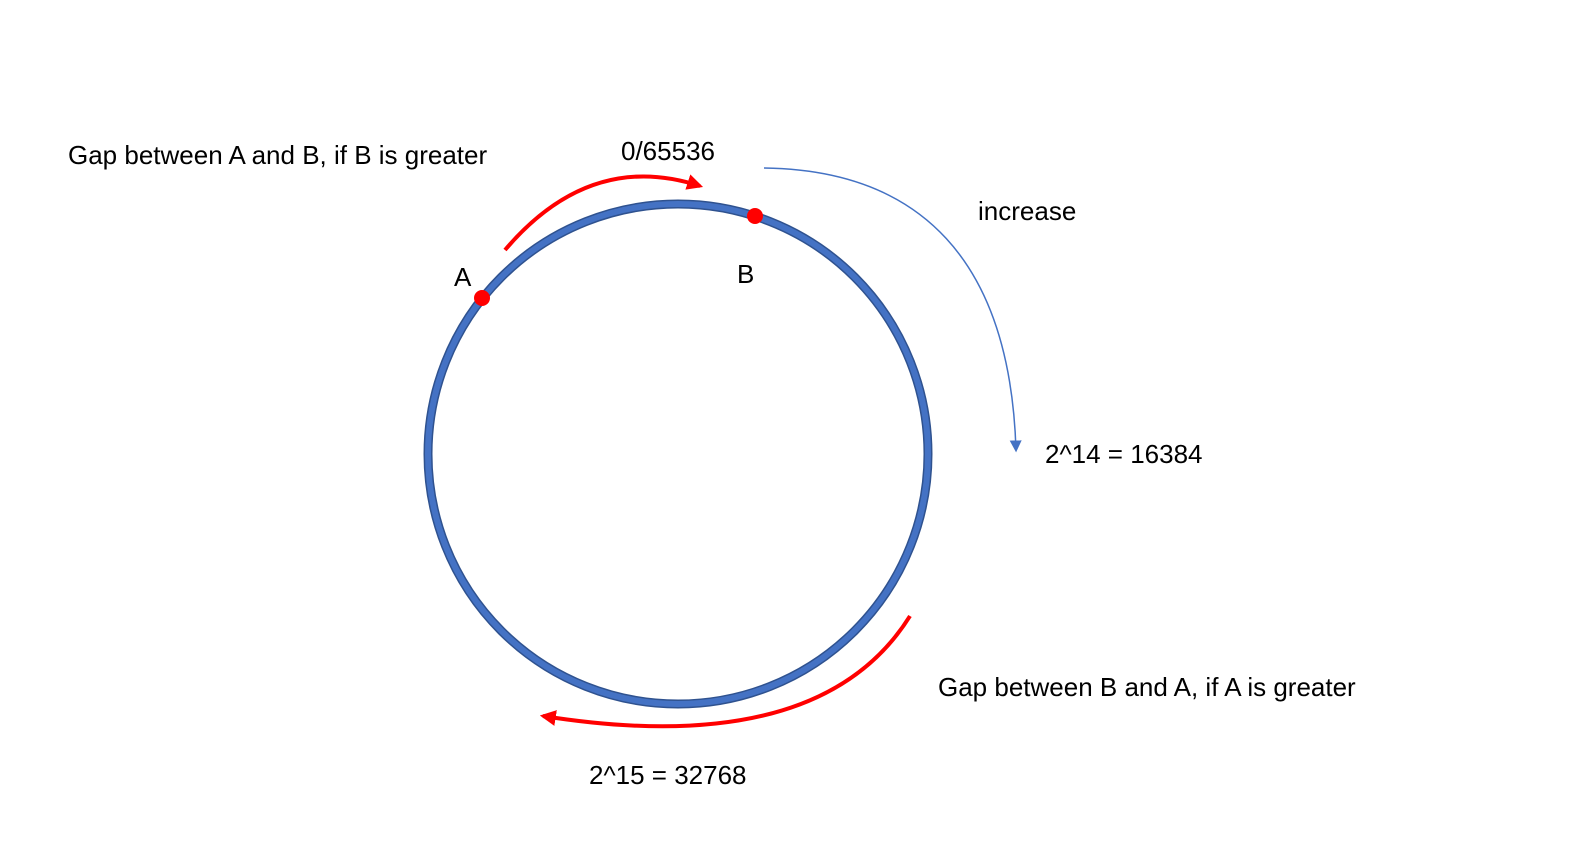  I want to click on gap-ba-label: Gap between B and A, if A is greater, so click(1147, 687).